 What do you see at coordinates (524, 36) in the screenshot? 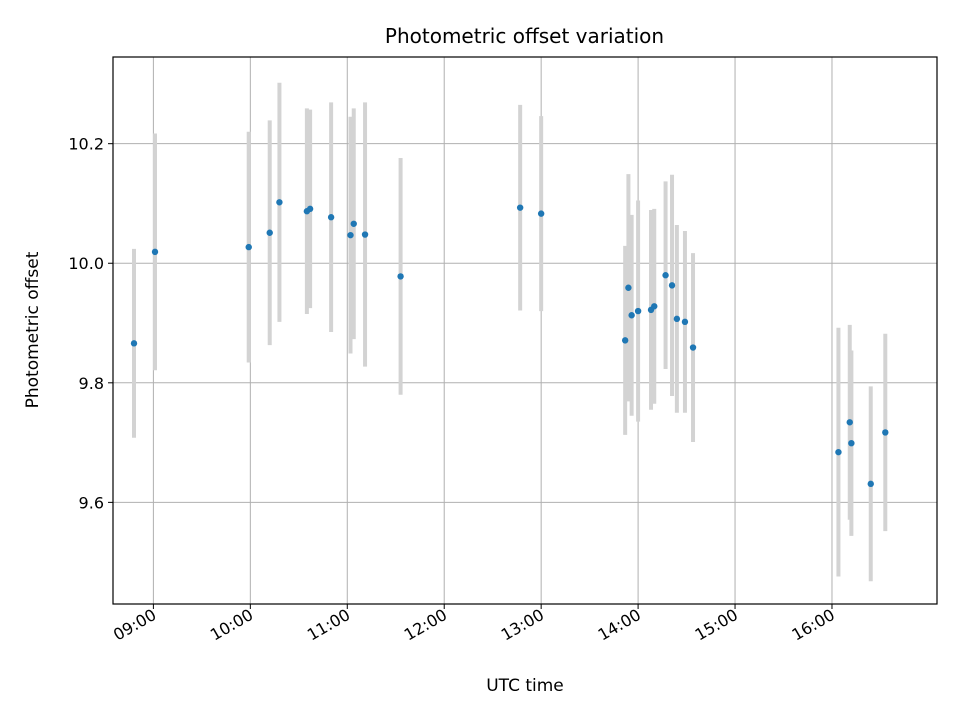
I see `chart-title: Photometric offset variation` at bounding box center [524, 36].